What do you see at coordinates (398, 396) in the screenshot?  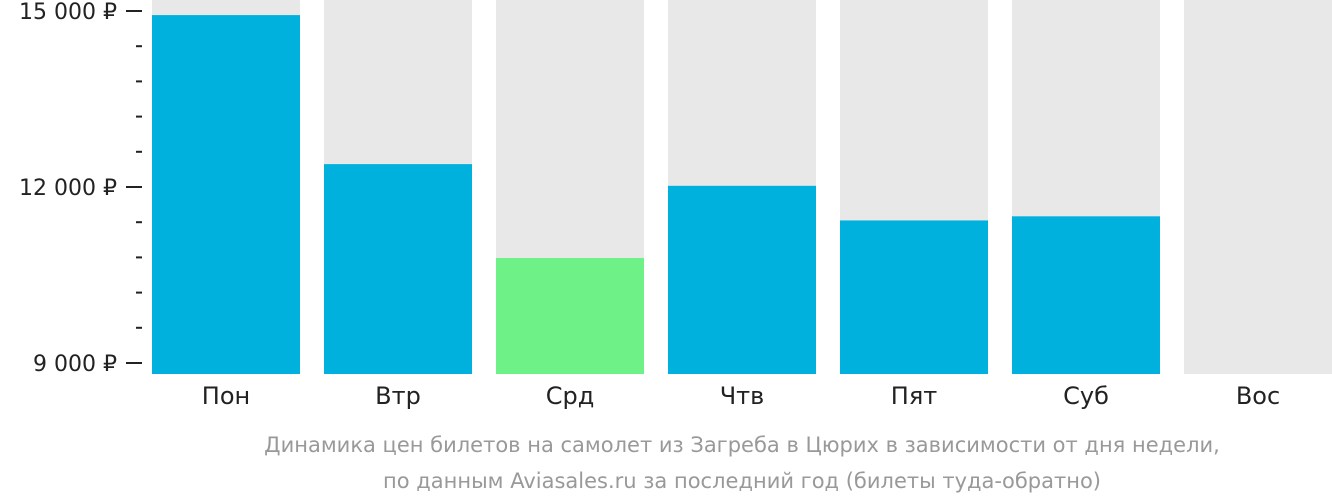 I see `x-tick-label: Втр` at bounding box center [398, 396].